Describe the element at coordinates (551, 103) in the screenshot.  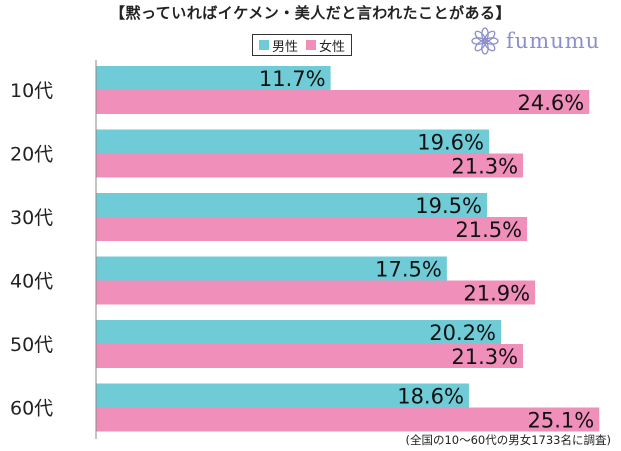
I see `data-label: 24.6%` at that location.